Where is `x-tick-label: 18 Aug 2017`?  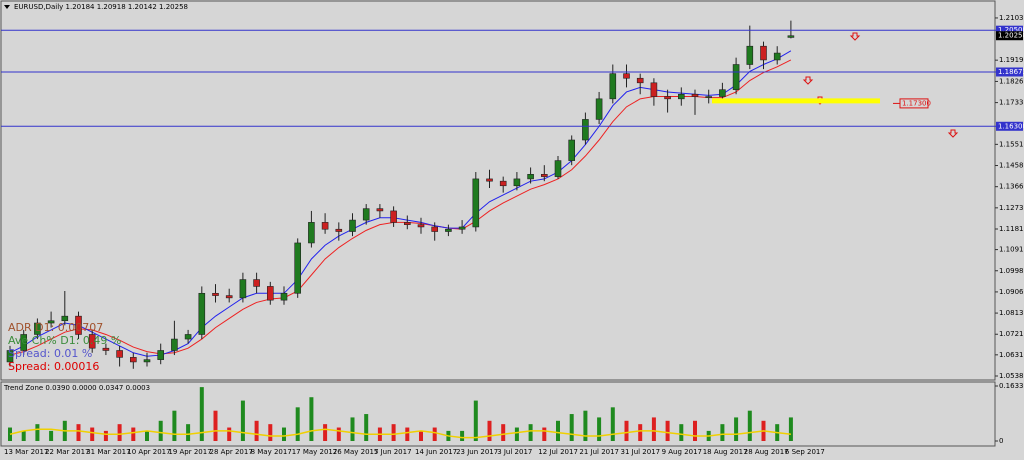
x-tick-label: 18 Aug 2017 is located at coordinates (725, 452).